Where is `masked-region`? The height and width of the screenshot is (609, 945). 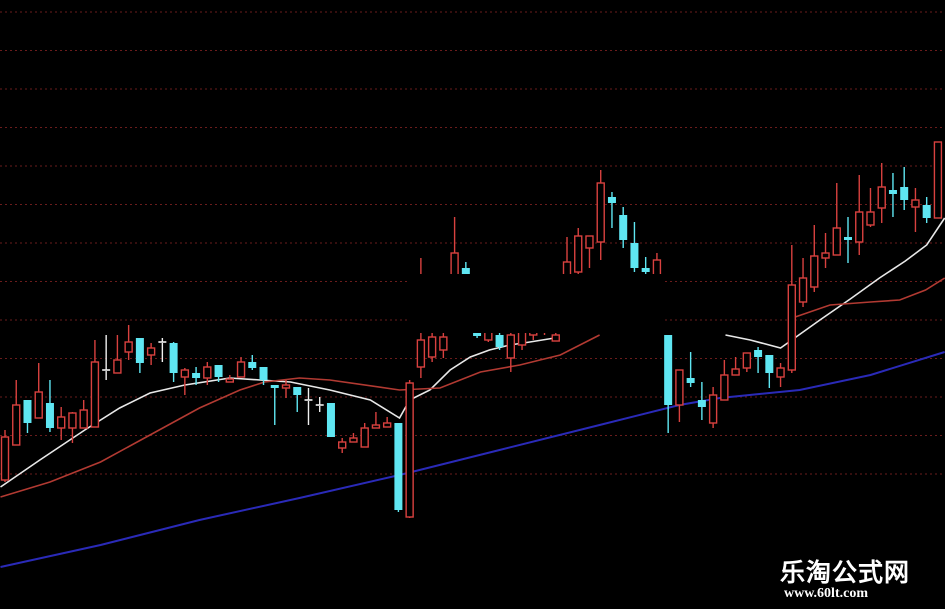
masked-region is located at coordinates (536, 303).